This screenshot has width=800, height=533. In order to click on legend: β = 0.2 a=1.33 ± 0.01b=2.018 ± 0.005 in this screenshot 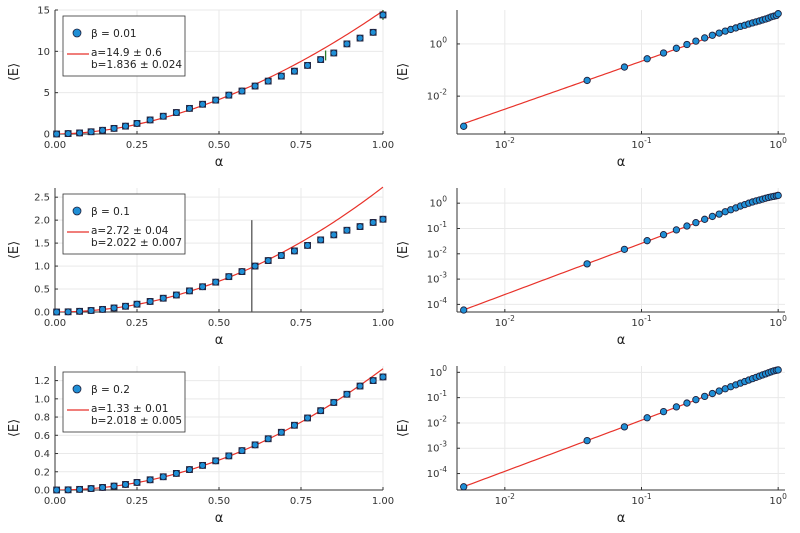, I will do `click(124, 402)`.